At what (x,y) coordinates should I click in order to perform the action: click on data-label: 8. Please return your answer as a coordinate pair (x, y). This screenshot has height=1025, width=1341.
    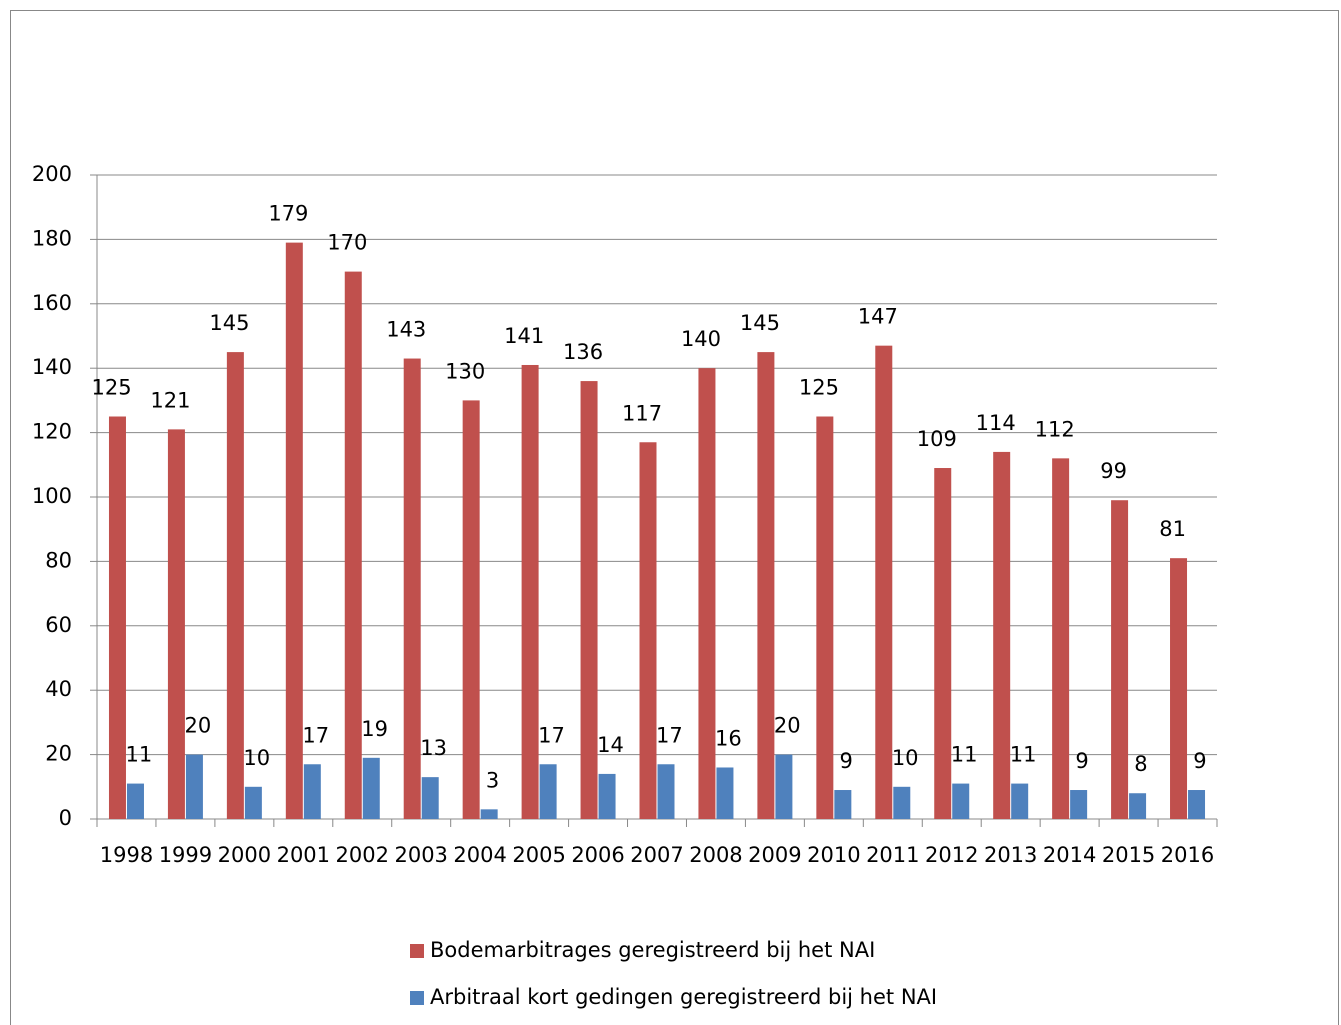
    Looking at the image, I should click on (1140, 764).